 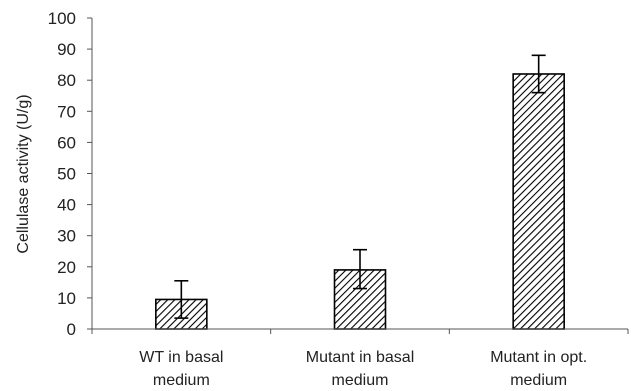 I want to click on y-axis-title: Cellulase activity (U/g), so click(x=23, y=173).